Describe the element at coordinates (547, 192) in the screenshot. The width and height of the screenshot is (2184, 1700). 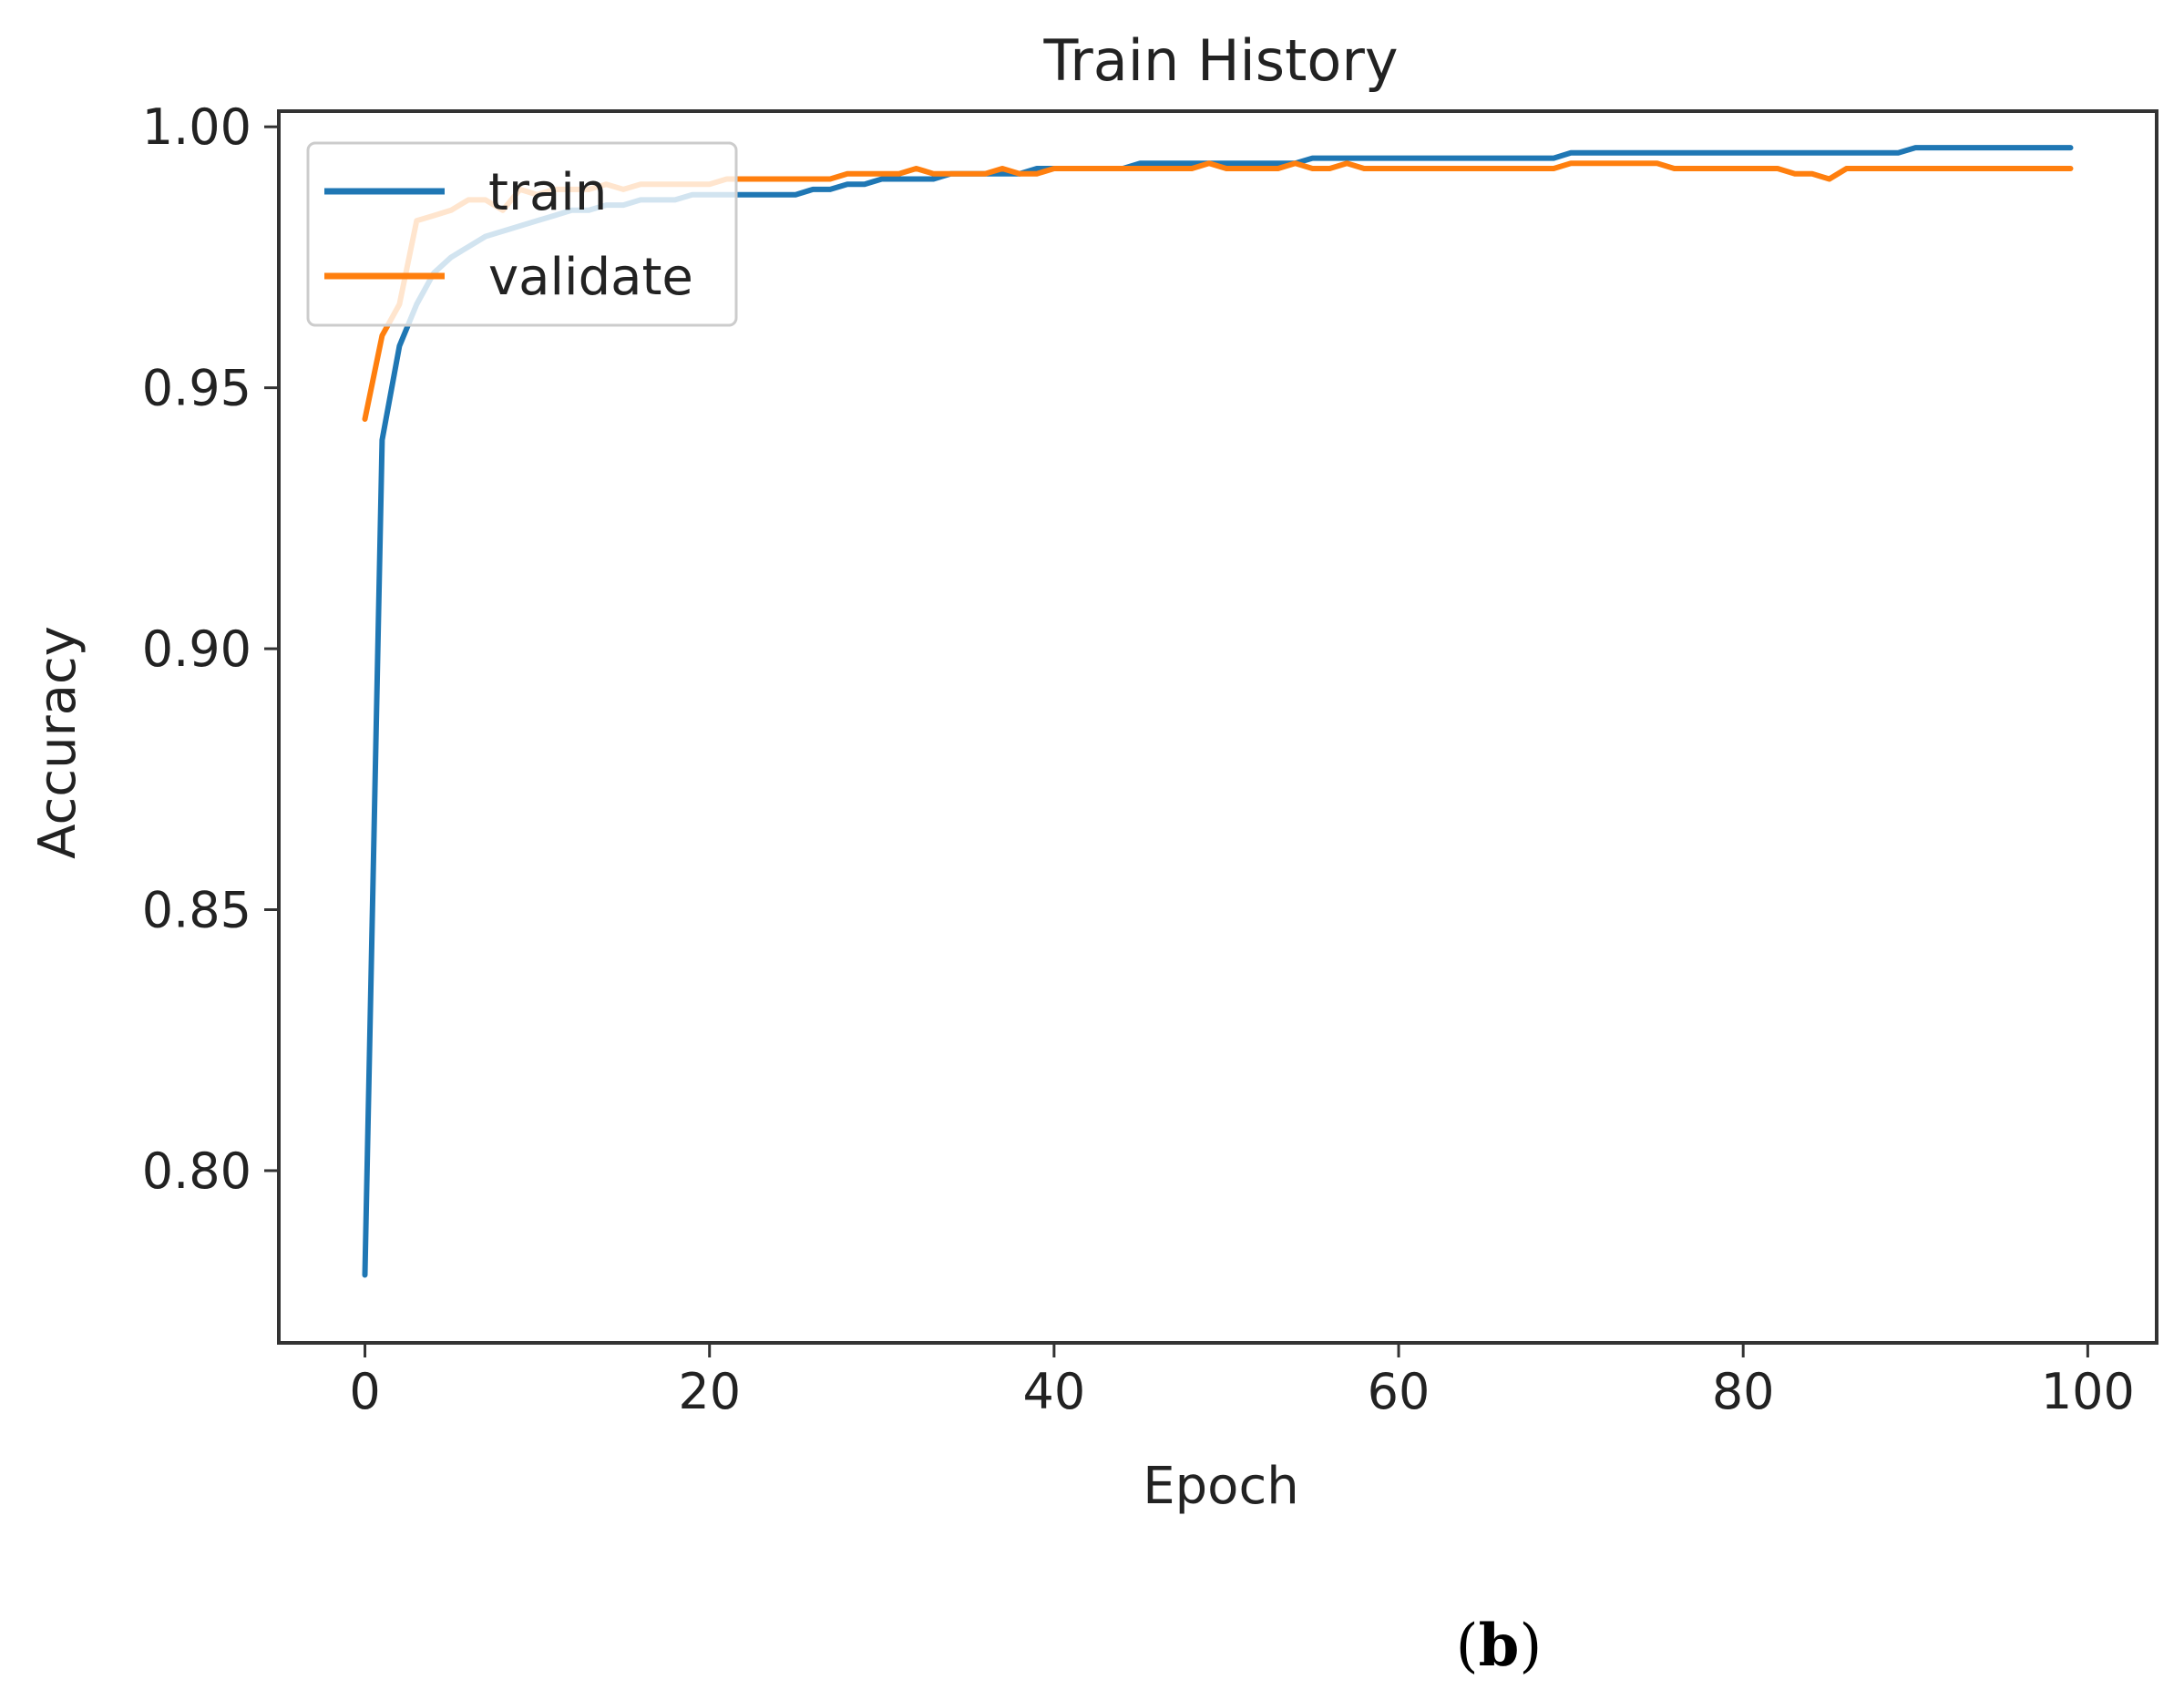
I see `legend-label-train: train` at that location.